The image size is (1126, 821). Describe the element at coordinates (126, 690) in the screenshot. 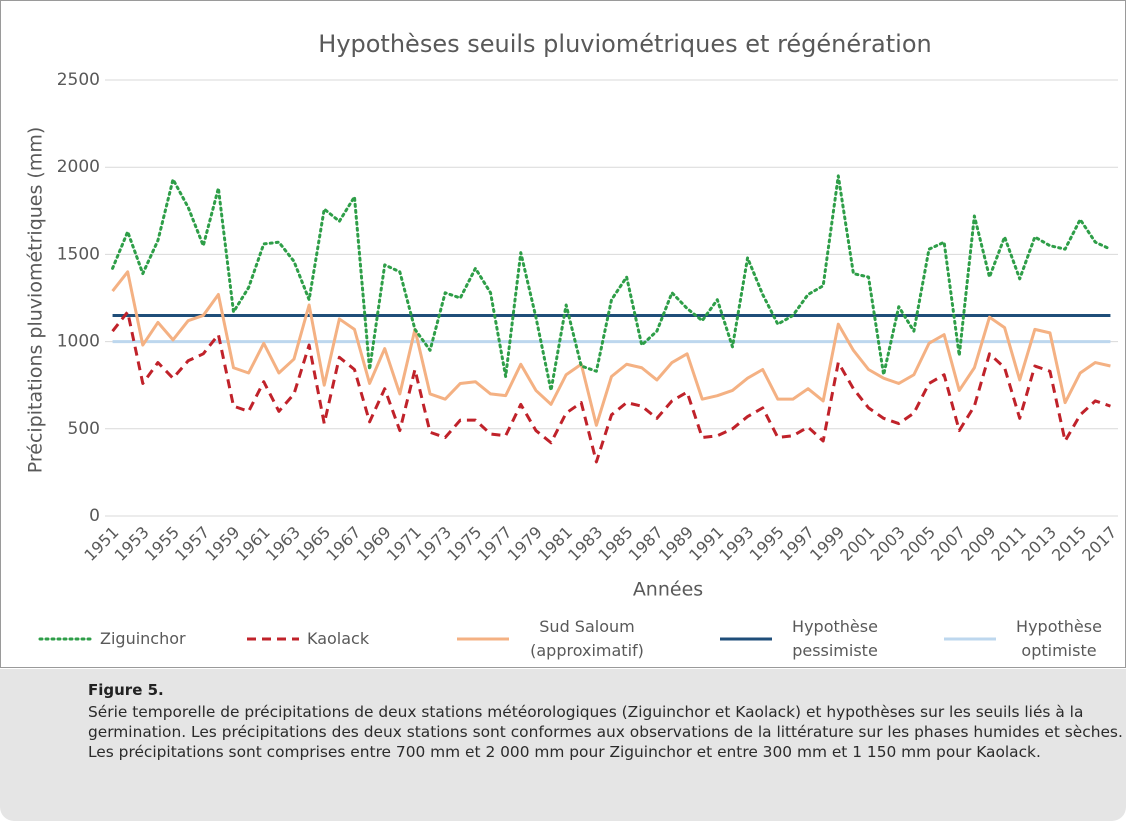

I see `caption-title: Figure 5.` at that location.